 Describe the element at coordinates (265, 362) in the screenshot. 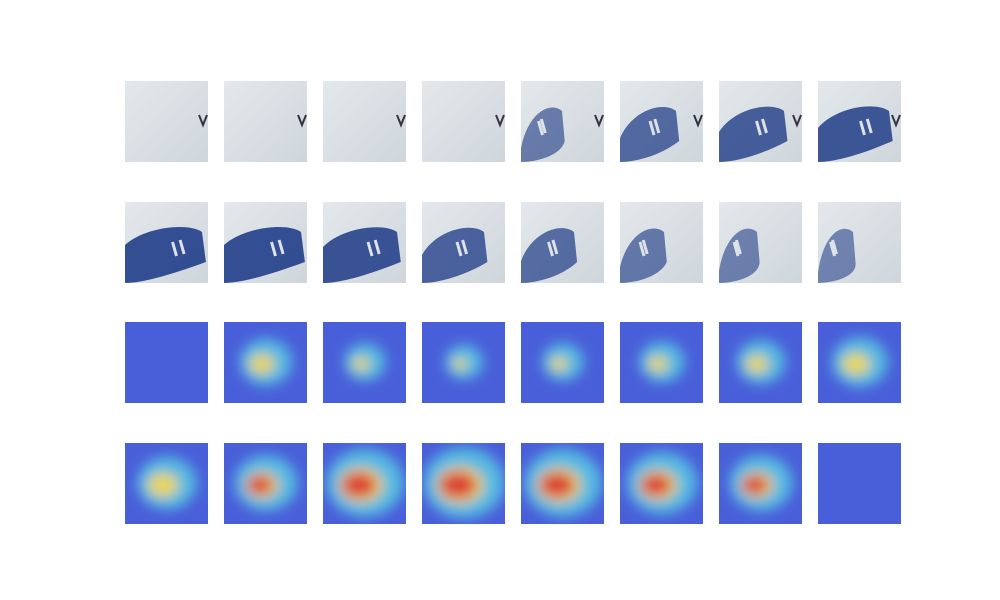

I see `heatmap-frame-r3-c2` at that location.